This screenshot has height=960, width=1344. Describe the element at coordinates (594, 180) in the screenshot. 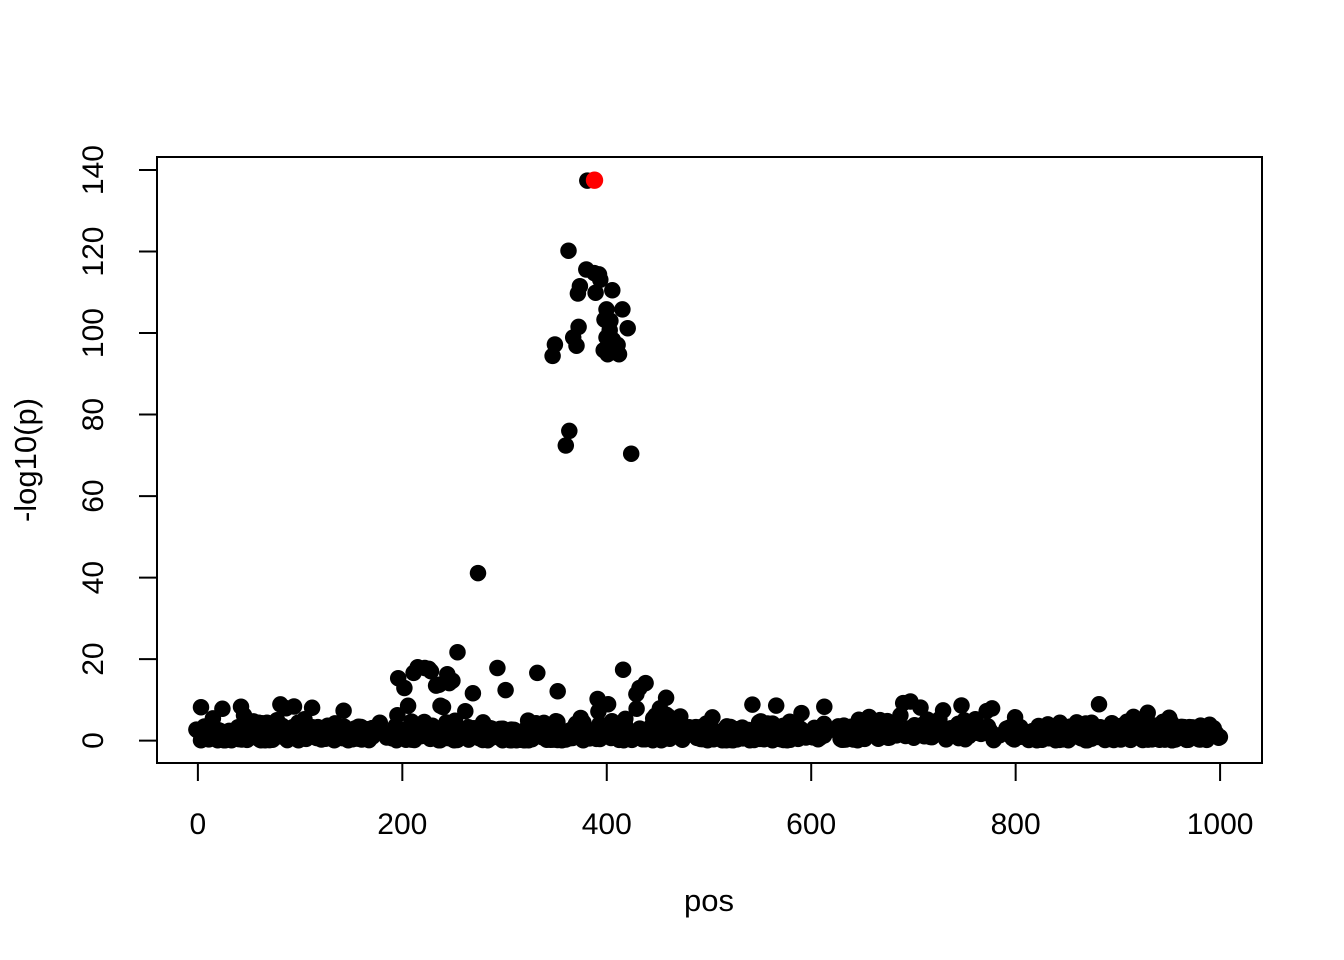

I see `top-hit-point` at that location.